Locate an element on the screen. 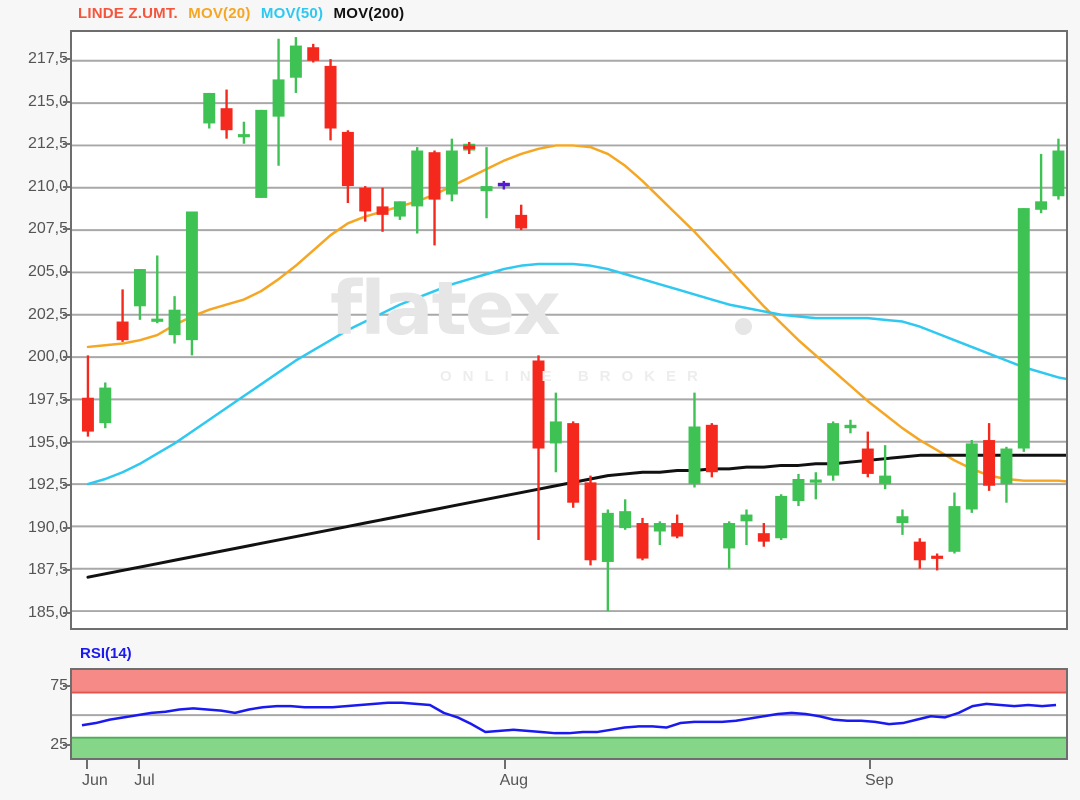 The height and width of the screenshot is (800, 1080). price-y-axis-label: 207,5 is located at coordinates (47, 229).